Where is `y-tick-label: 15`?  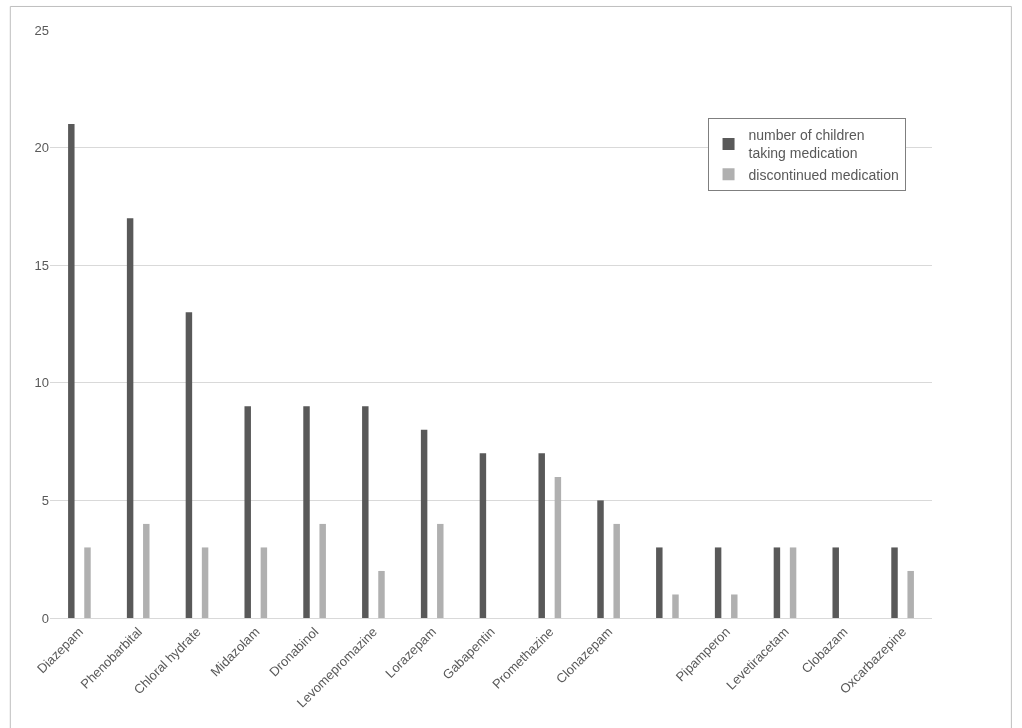
y-tick-label: 15 is located at coordinates (41, 265).